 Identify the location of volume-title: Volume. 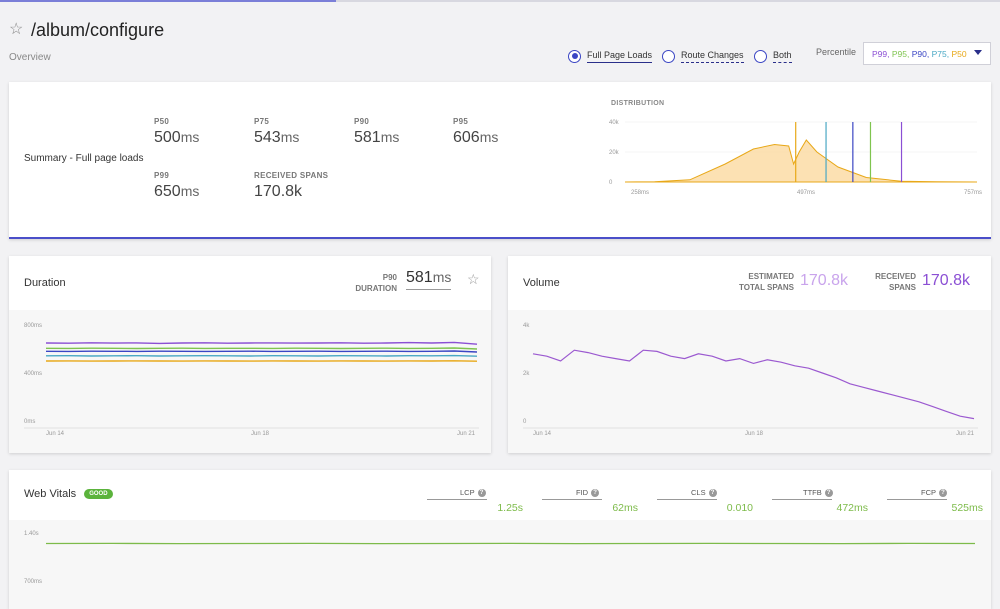
(541, 283).